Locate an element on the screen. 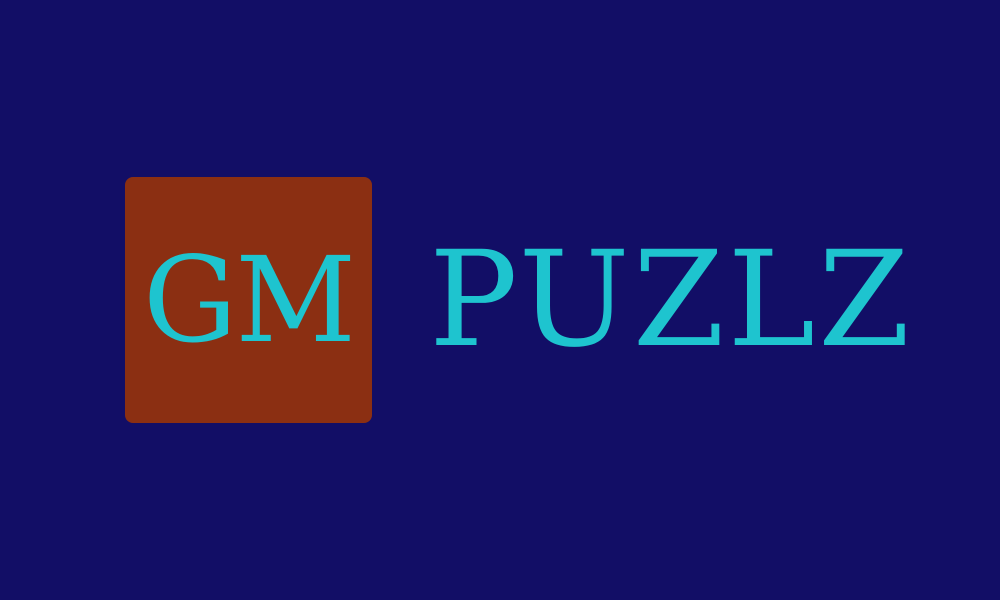 This screenshot has width=1000, height=600. logo-mark: GM is located at coordinates (248, 300).